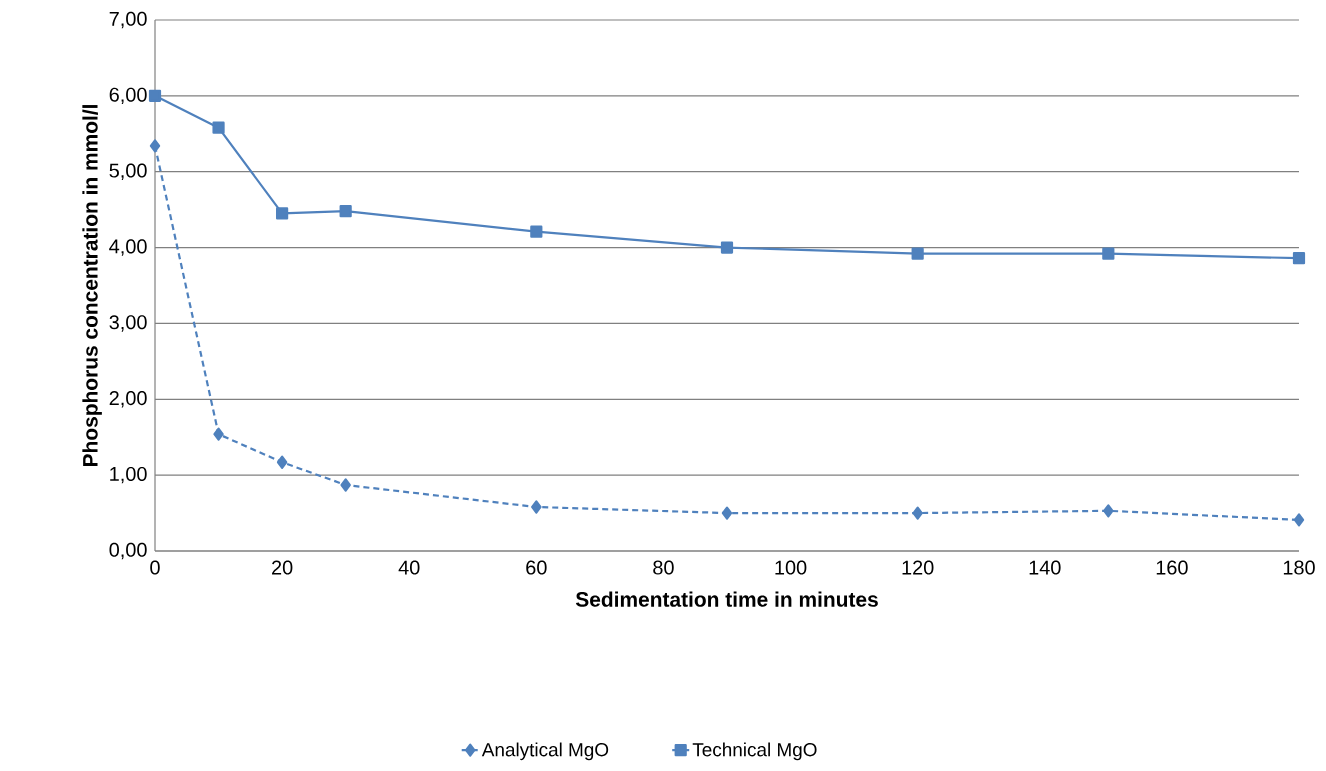 This screenshot has height=771, width=1326. What do you see at coordinates (128, 171) in the screenshot?
I see `y-tick-label: 5,00` at bounding box center [128, 171].